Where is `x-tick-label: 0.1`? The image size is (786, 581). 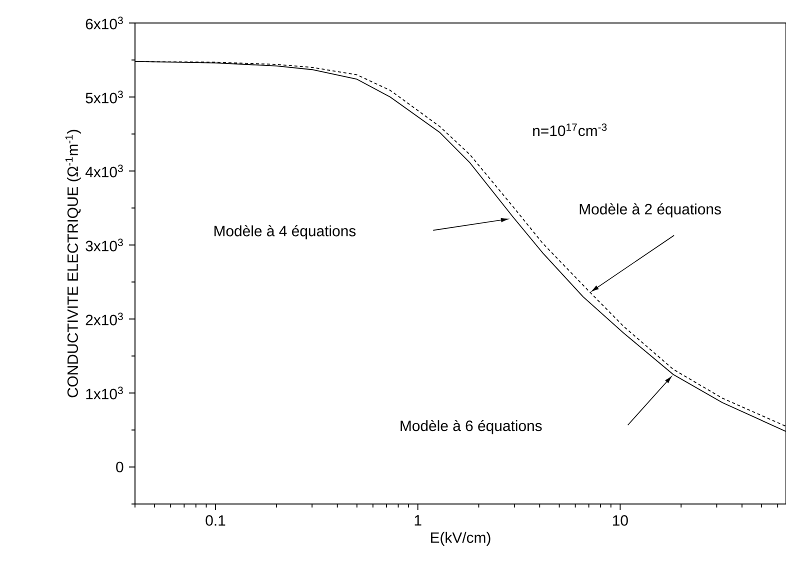
x-tick-label: 0.1 is located at coordinates (216, 520).